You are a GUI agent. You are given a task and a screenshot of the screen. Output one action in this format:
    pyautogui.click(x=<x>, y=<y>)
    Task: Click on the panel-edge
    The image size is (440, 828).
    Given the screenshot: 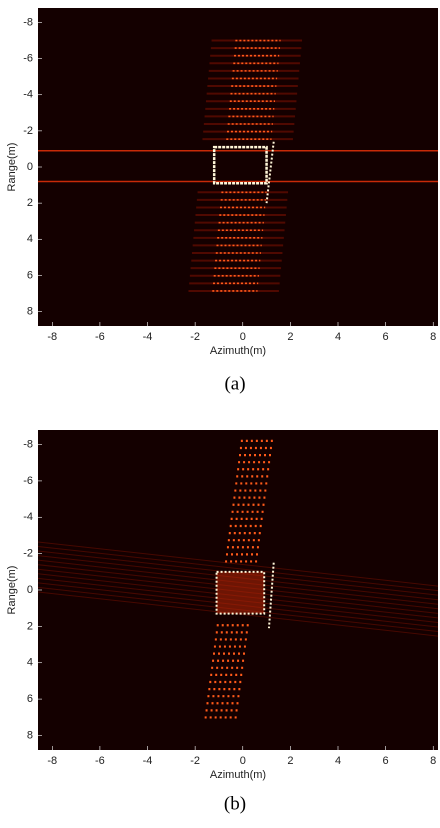 What is the action you would take?
    pyautogui.click(x=271, y=595)
    